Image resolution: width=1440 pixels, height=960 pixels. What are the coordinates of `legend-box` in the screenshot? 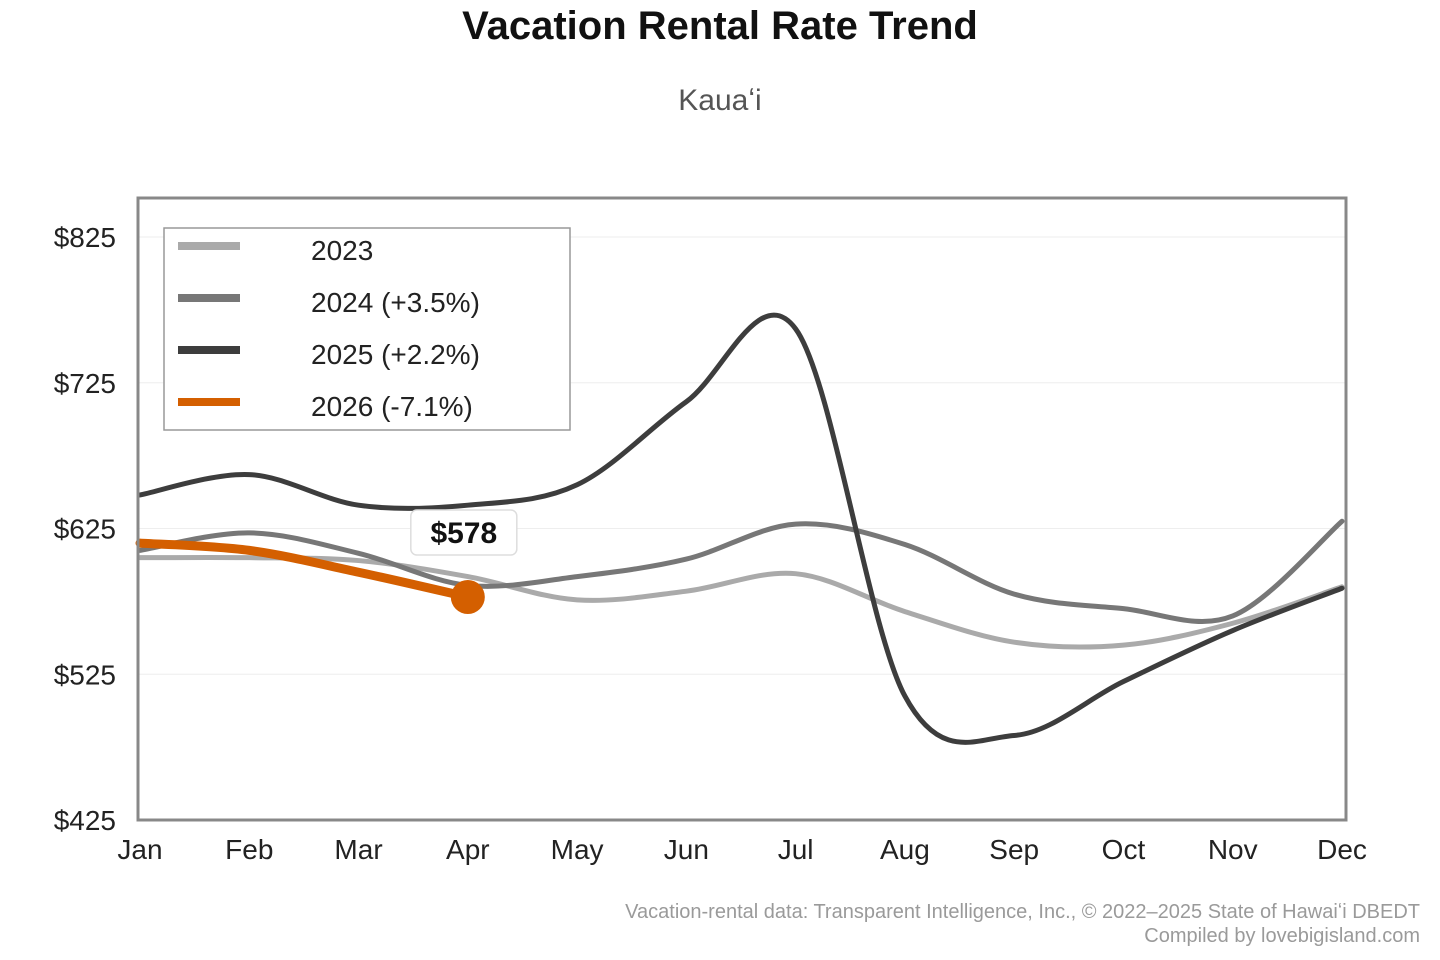 It's located at (367, 329).